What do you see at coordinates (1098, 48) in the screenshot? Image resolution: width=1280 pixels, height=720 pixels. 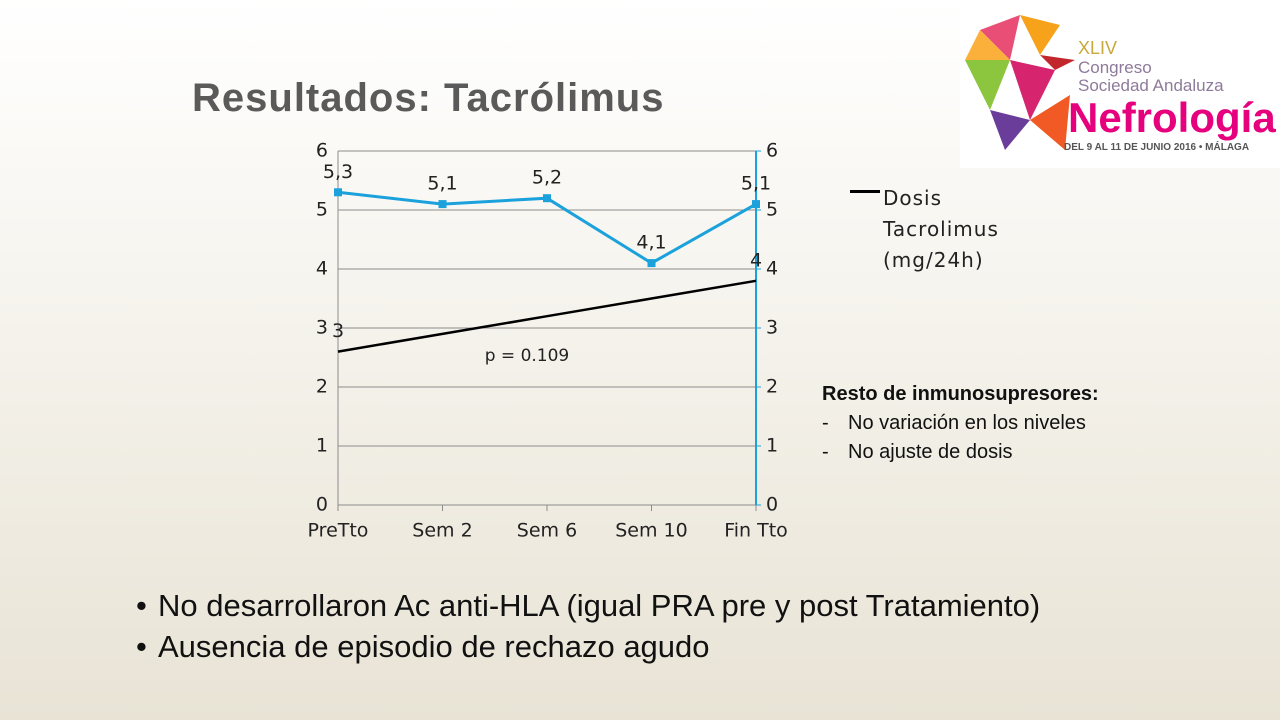 I see `logo-edition: XLIV` at bounding box center [1098, 48].